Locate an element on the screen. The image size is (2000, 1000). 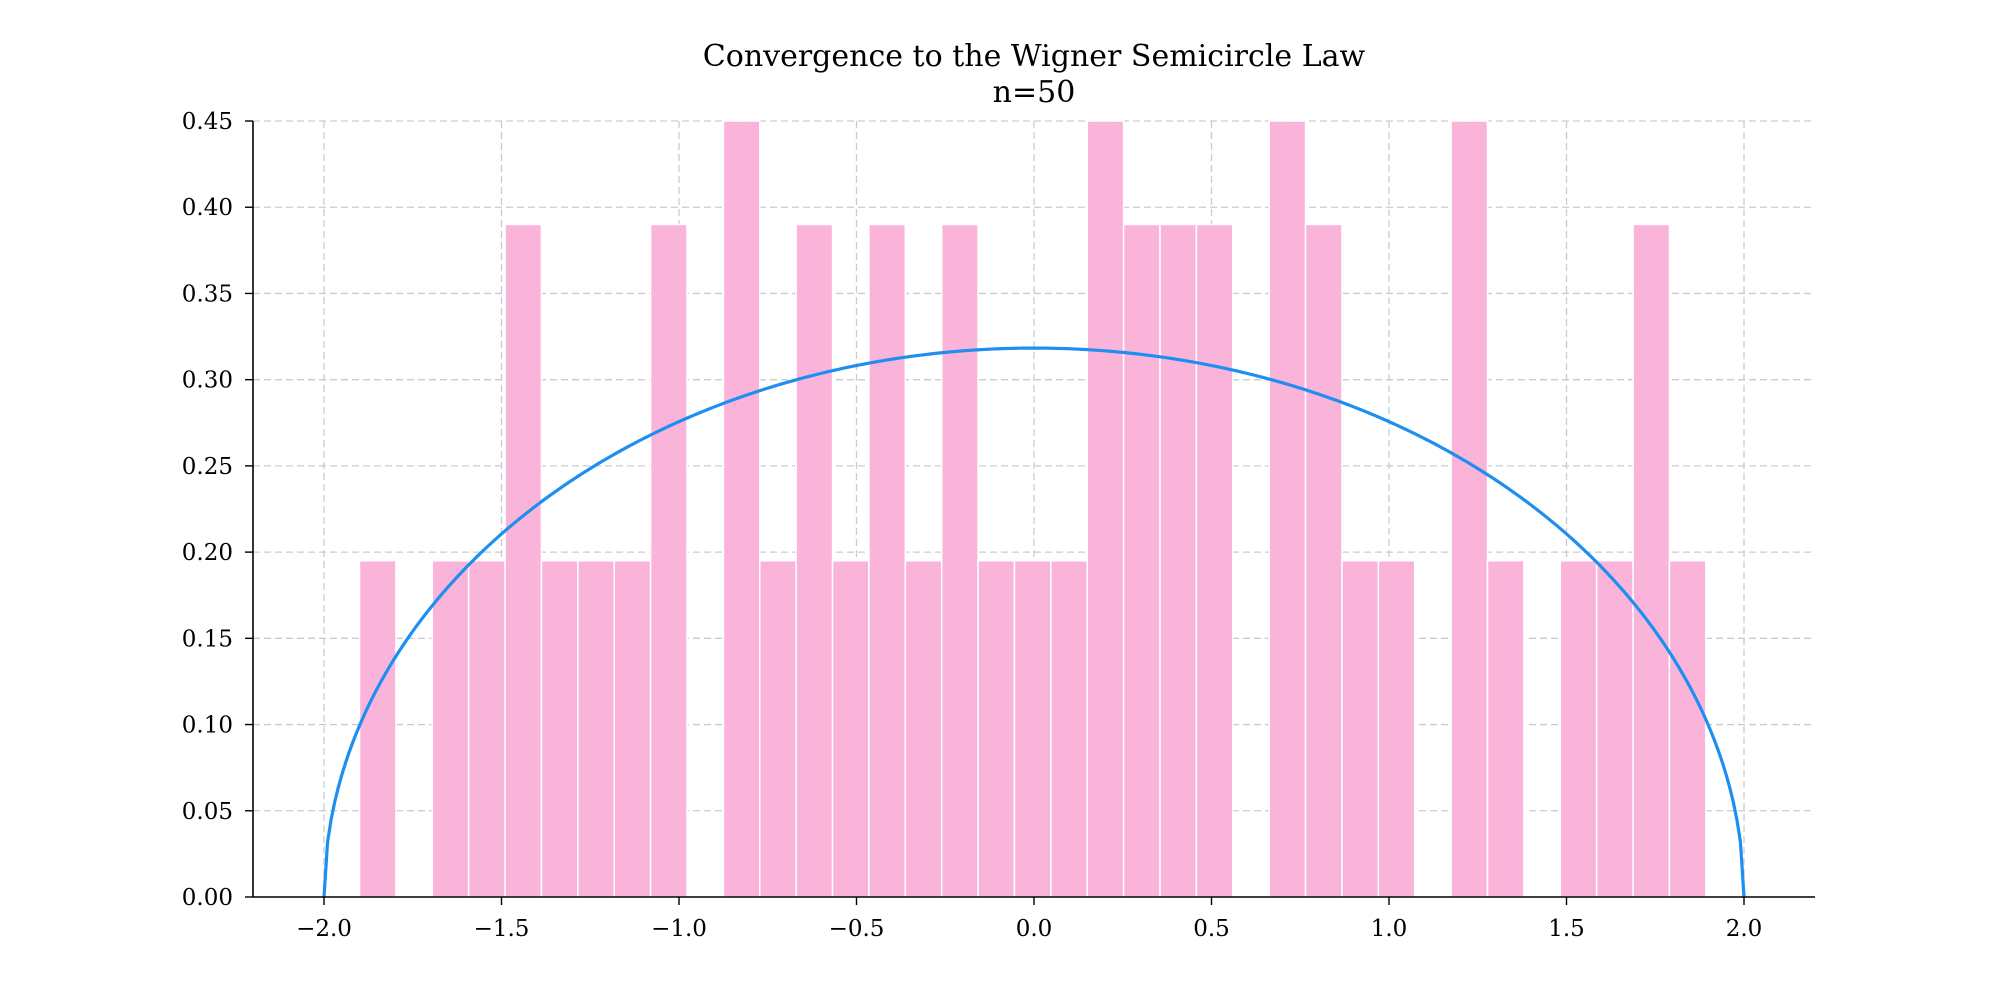
x-tick-label: 1.0 is located at coordinates (1389, 929).